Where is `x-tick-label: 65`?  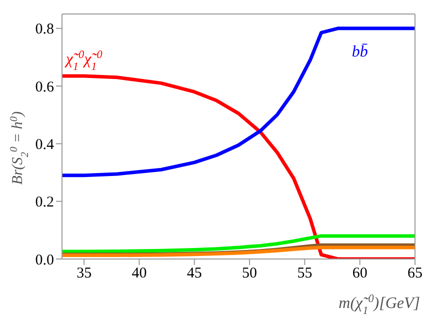 x-tick-label: 65 is located at coordinates (415, 274).